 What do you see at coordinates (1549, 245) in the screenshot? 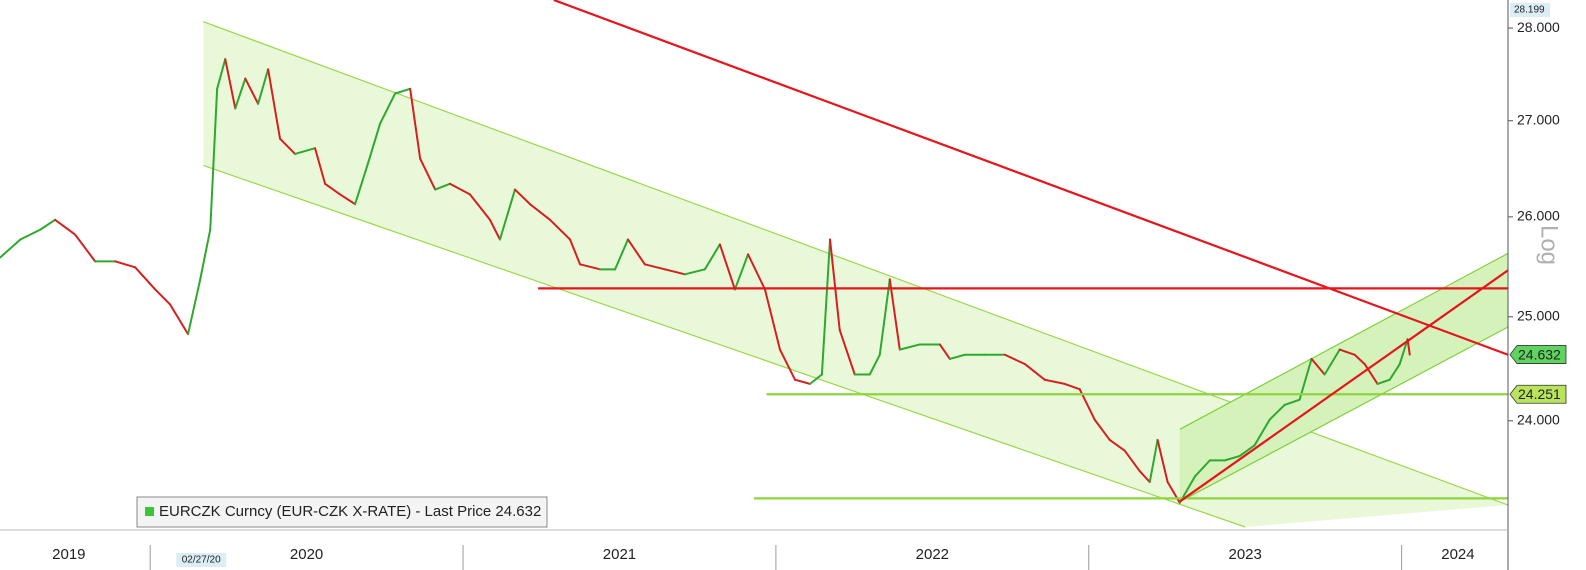
I see `scale-label: Log` at bounding box center [1549, 245].